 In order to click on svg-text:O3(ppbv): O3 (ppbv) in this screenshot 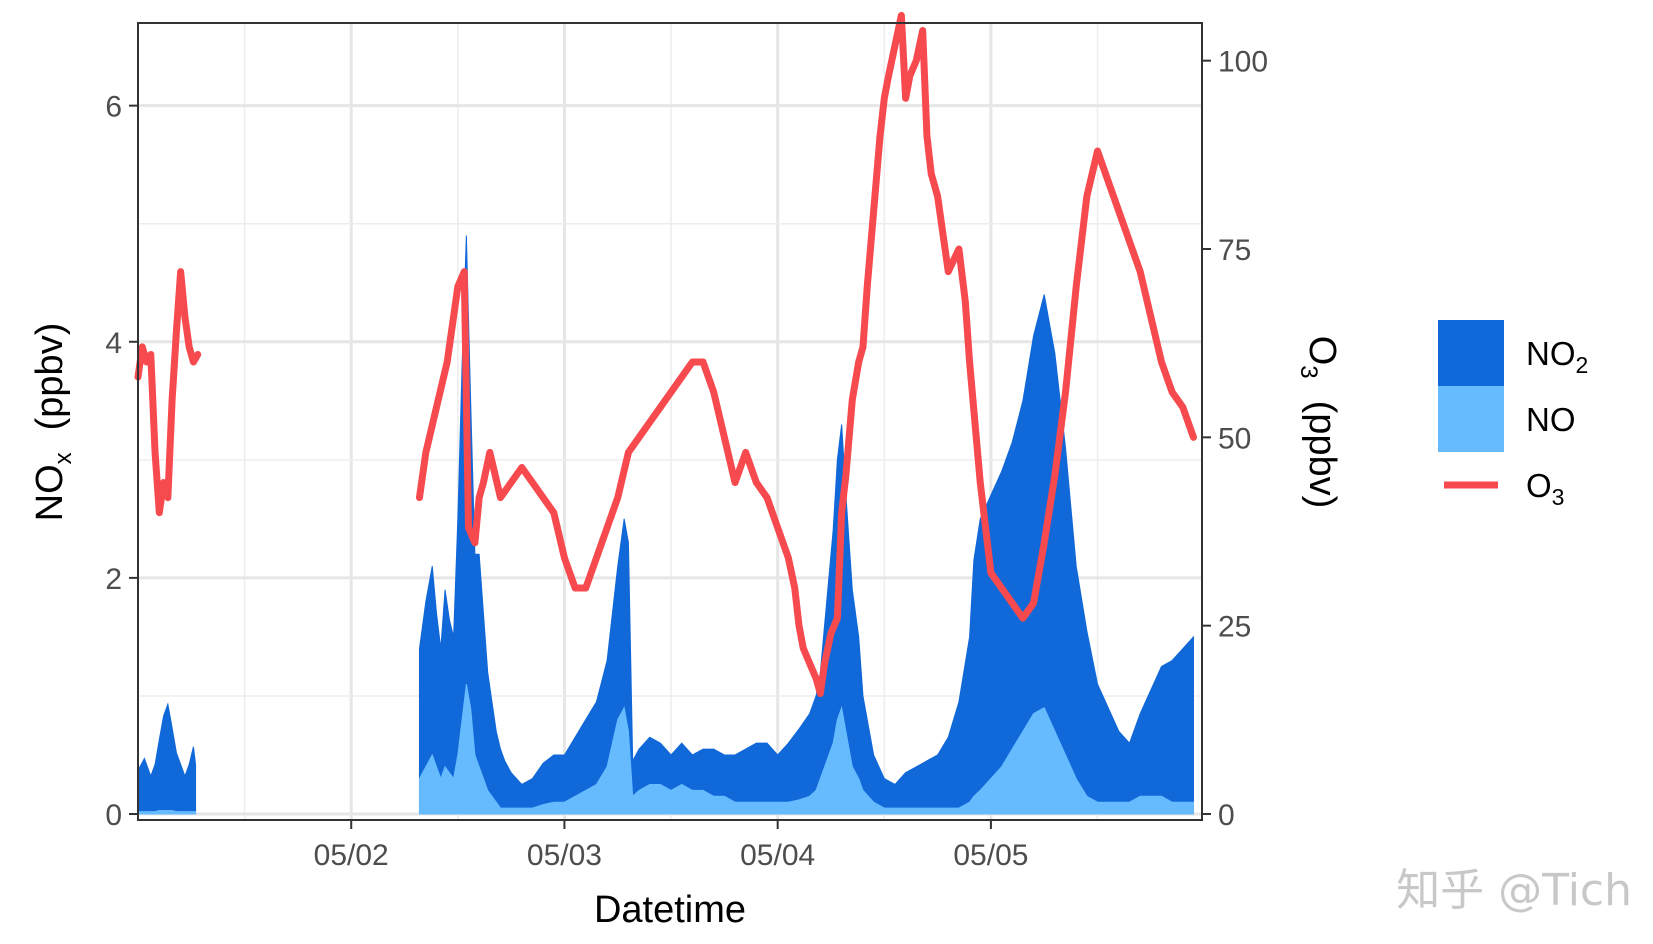, I will do `click(1319, 422)`.